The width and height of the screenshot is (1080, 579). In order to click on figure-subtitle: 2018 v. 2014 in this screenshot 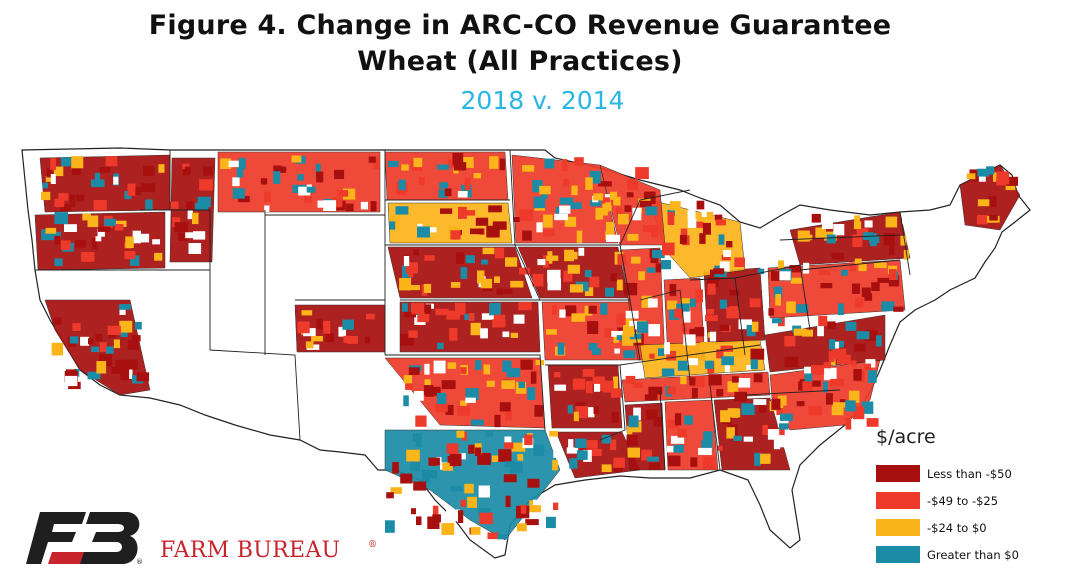, I will do `click(542, 100)`.